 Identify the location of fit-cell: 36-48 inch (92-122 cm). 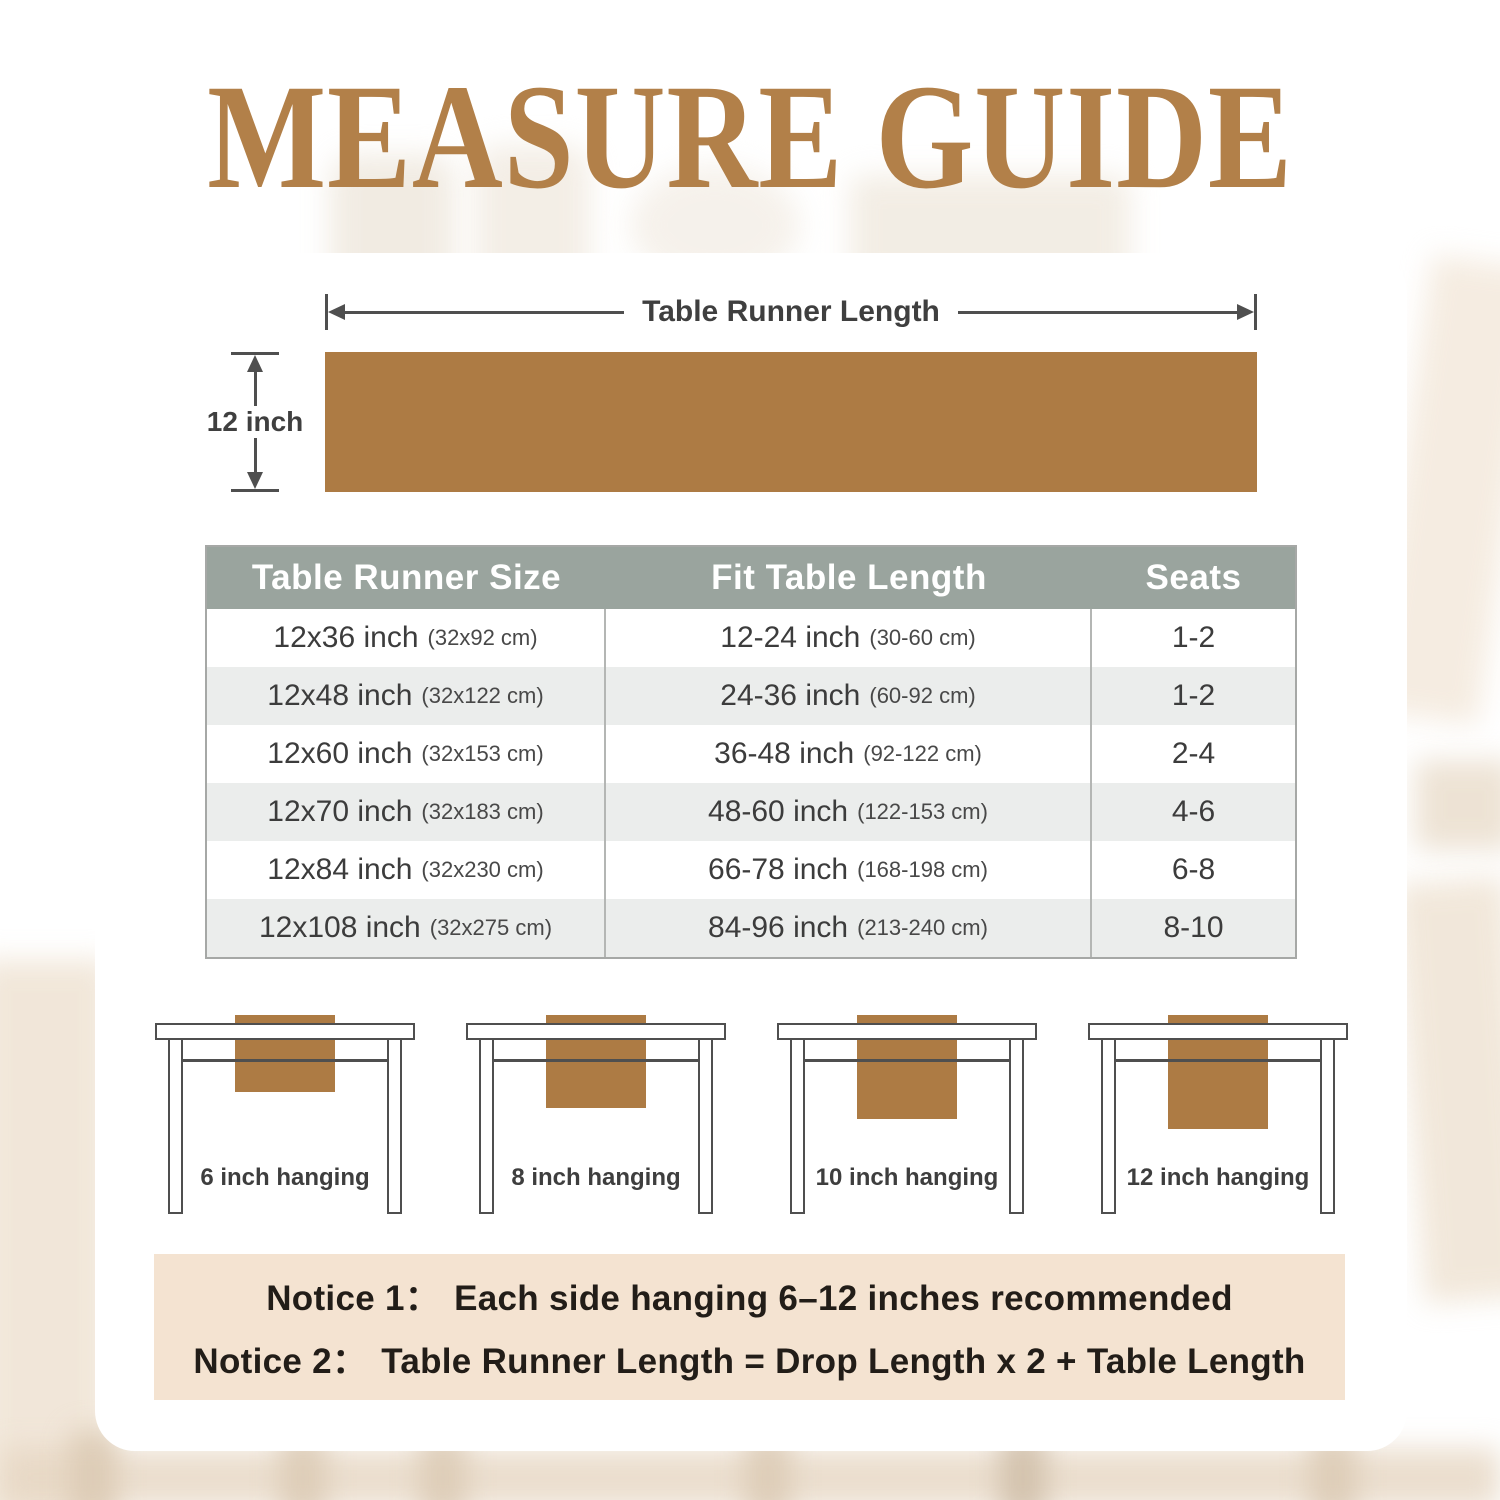
(849, 754).